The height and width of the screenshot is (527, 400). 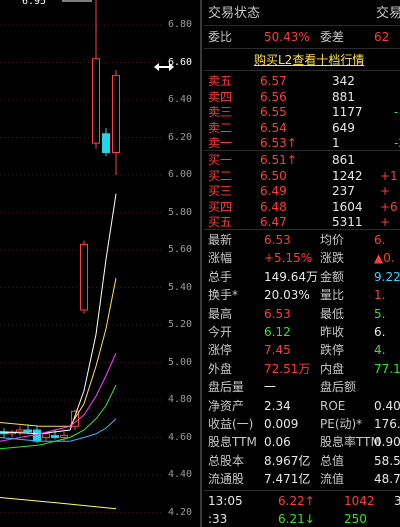 I want to click on tick-price: 6.21↓, so click(x=296, y=519).